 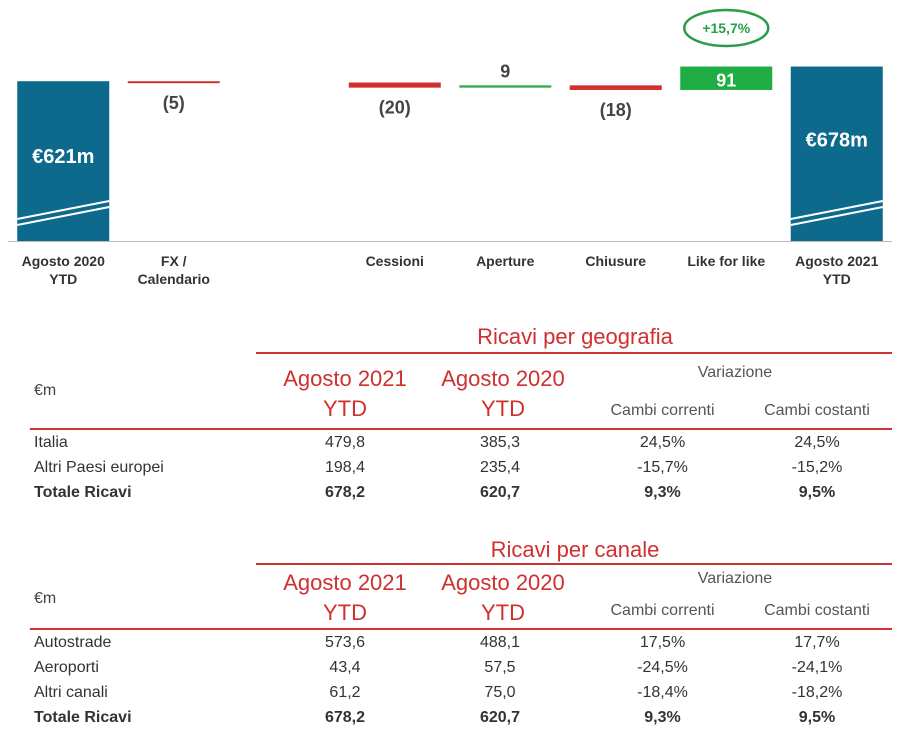 What do you see at coordinates (71, 692) in the screenshot?
I see `row-name: Altri canali` at bounding box center [71, 692].